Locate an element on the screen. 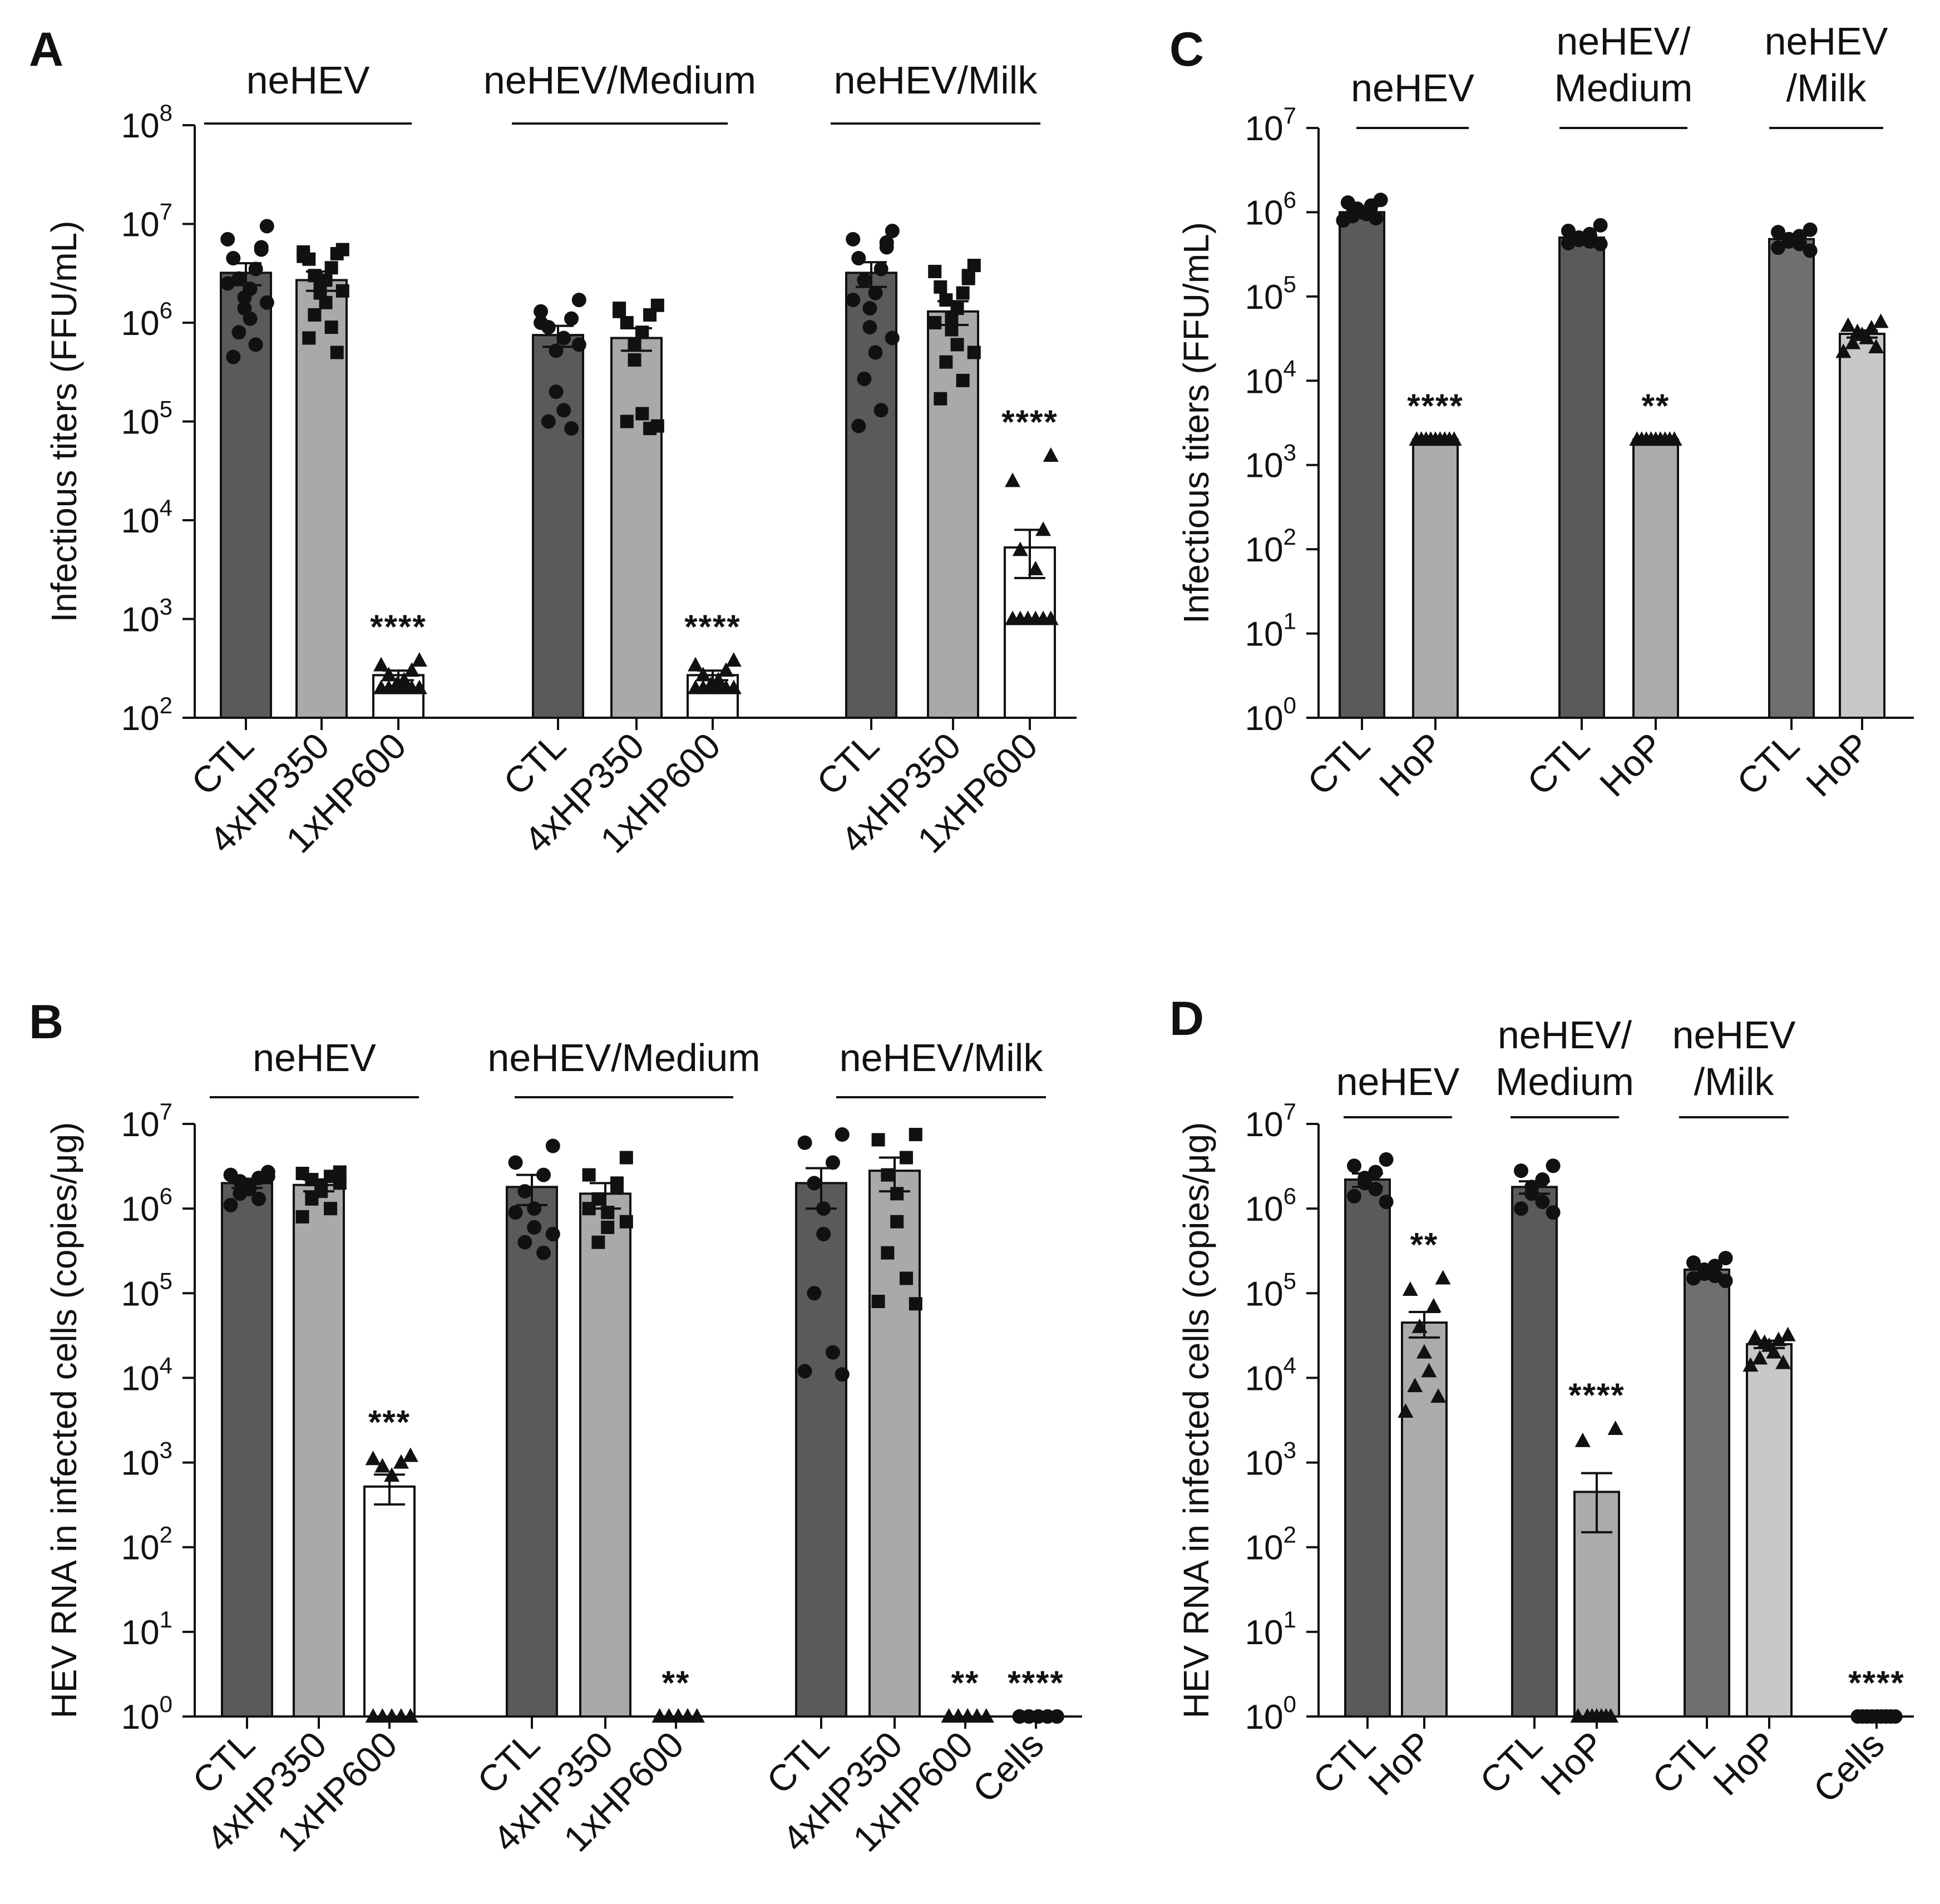 The width and height of the screenshot is (1940, 1904). category-label: CTL is located at coordinates (1511, 1763).